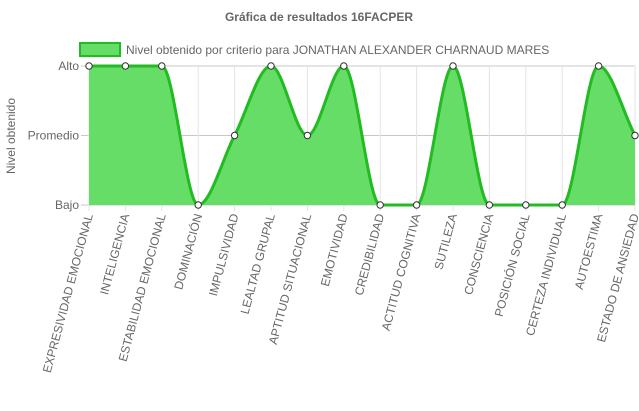 This screenshot has height=411, width=639. I want to click on x-tick-label: AUTOESTIMA, so click(589, 251).